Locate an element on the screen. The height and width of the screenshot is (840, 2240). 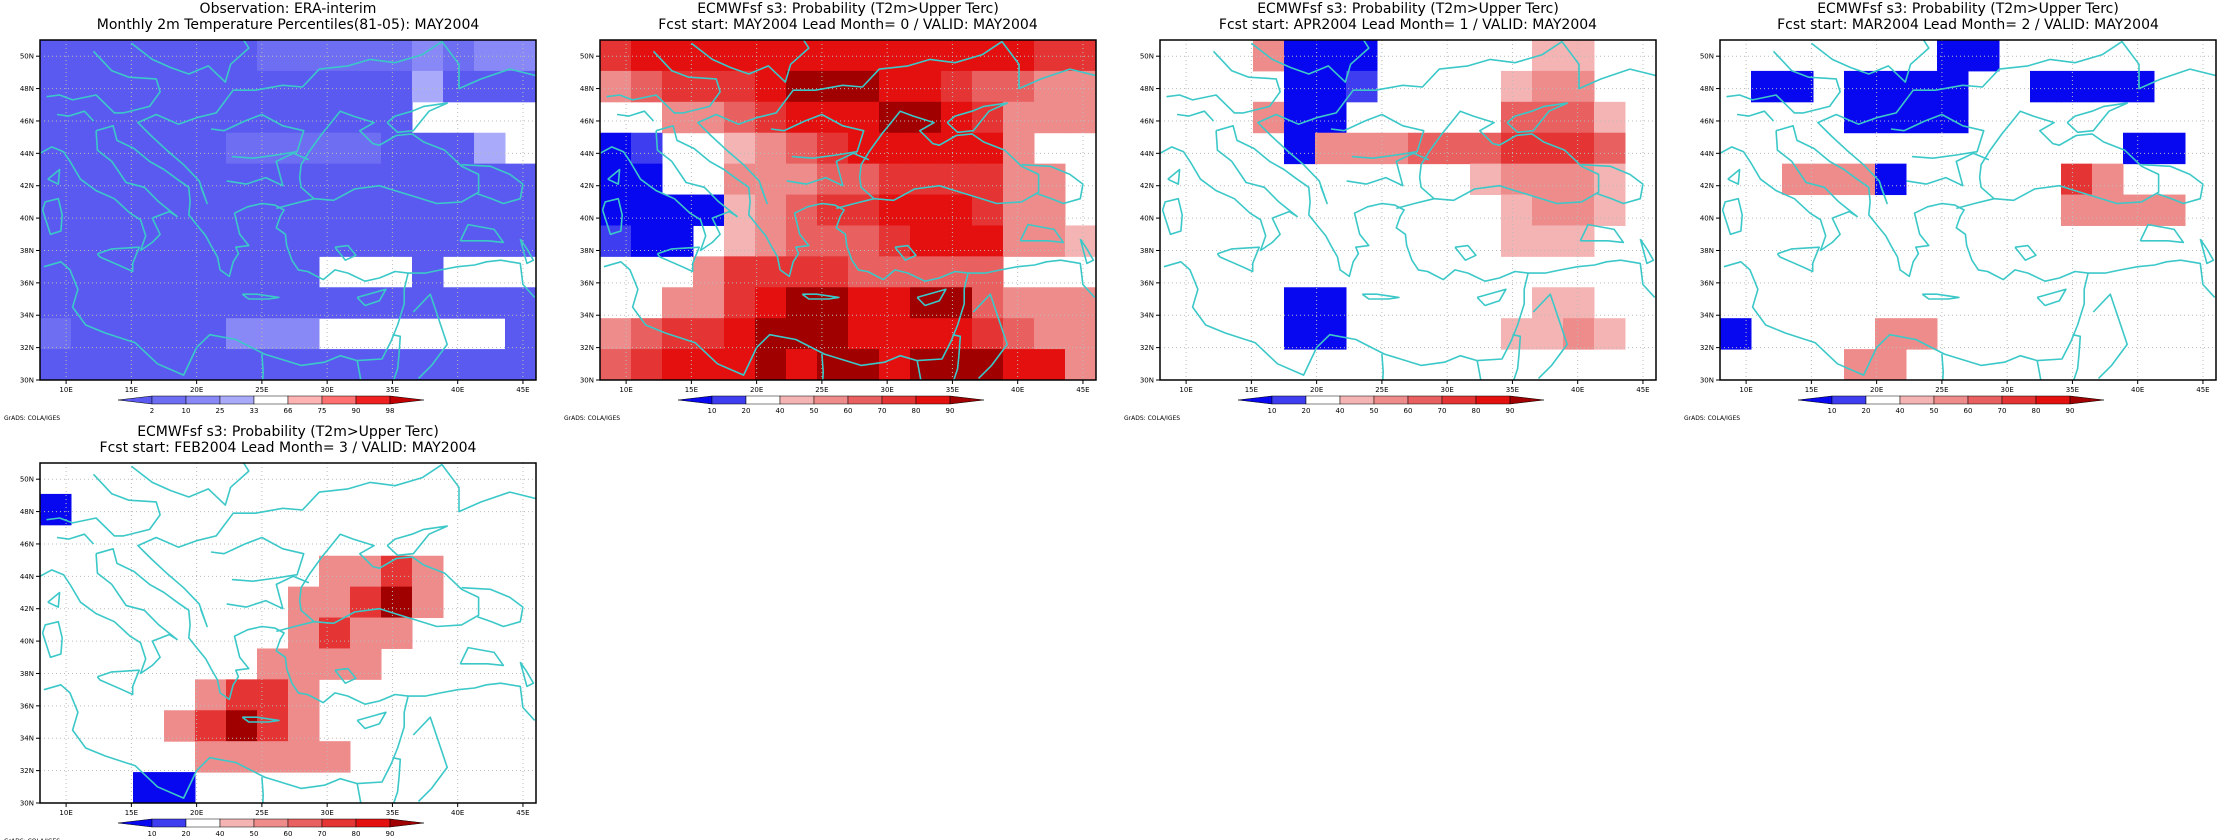
lon-tick-label: 40E is located at coordinates (2137, 390).